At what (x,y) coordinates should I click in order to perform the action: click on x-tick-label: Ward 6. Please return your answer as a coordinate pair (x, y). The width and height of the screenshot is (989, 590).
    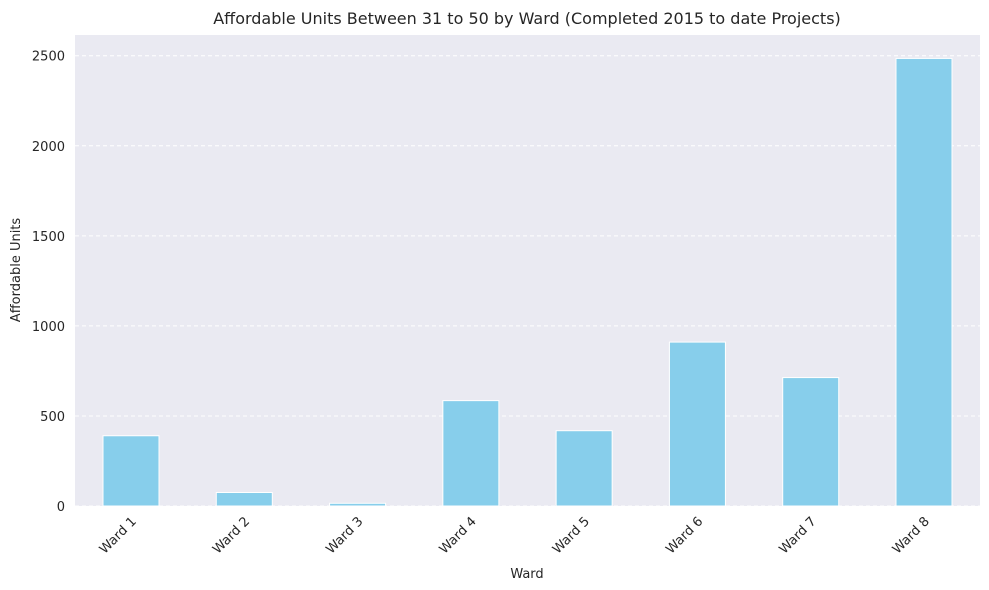
    Looking at the image, I should click on (684, 535).